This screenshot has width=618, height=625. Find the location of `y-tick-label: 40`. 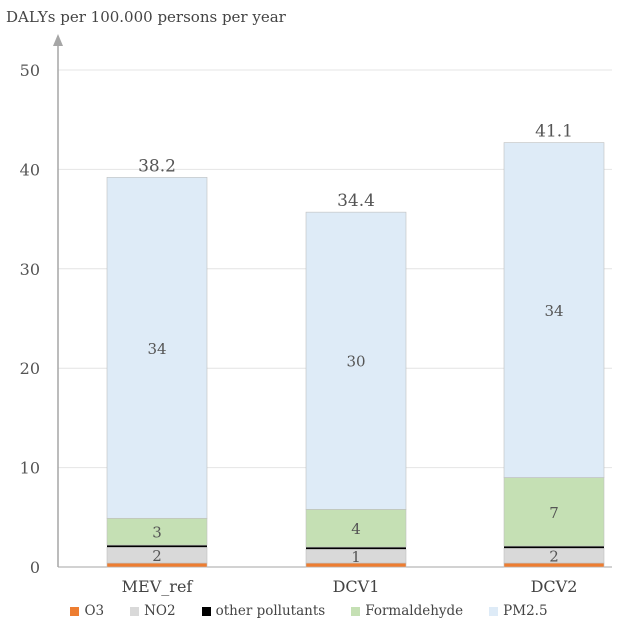

y-tick-label: 40 is located at coordinates (30, 169).